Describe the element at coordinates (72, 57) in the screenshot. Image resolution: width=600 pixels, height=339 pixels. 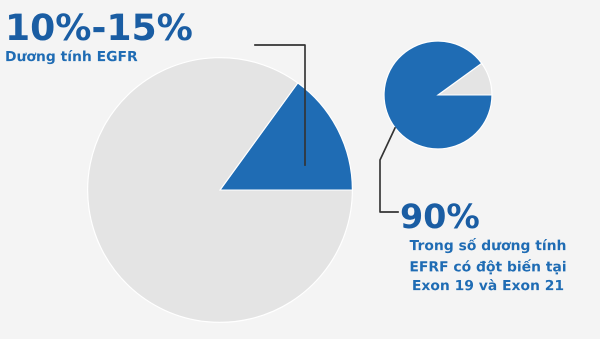
I see `chart-subtitle: Dương tính EGFR` at that location.